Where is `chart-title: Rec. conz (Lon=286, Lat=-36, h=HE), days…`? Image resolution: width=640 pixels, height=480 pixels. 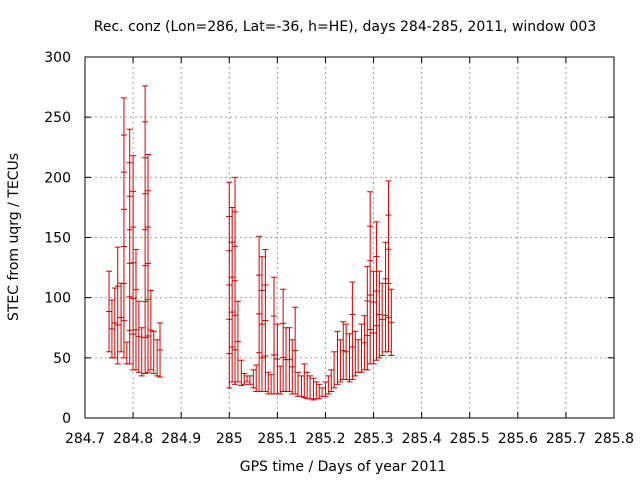
chart-title: Rec. conz (Lon=286, Lat=-36, h=HE), days… is located at coordinates (345, 27).